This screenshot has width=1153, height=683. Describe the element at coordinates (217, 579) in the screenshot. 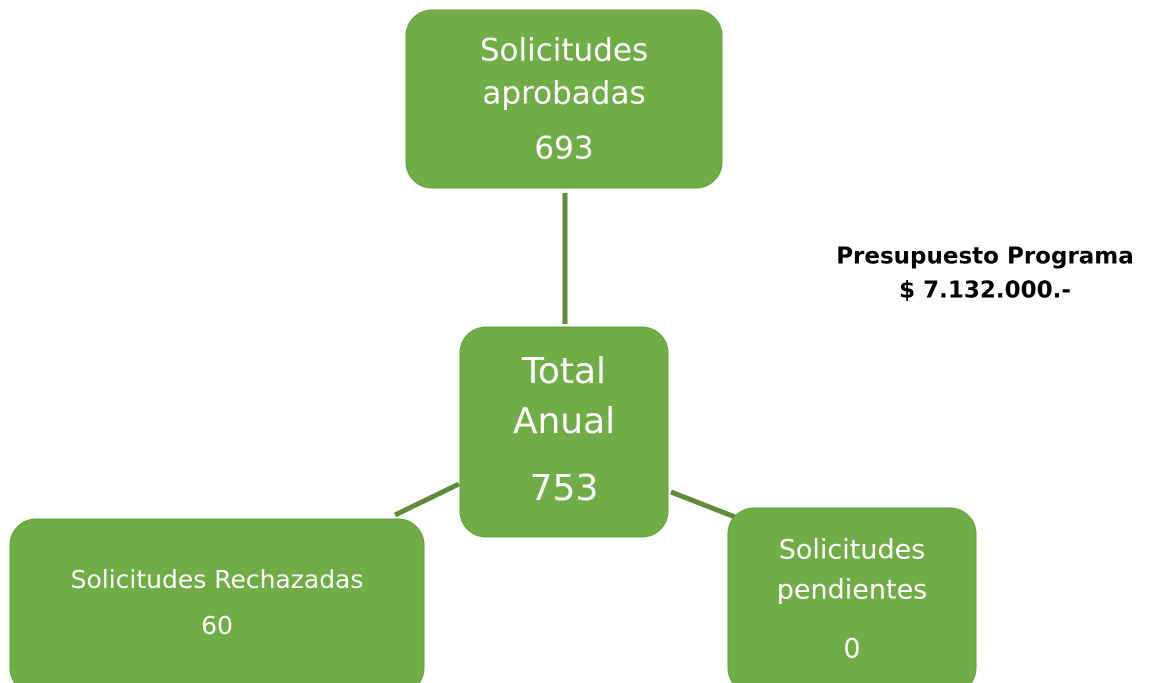

I see `node-label: Solicitudes Rechazadas` at that location.